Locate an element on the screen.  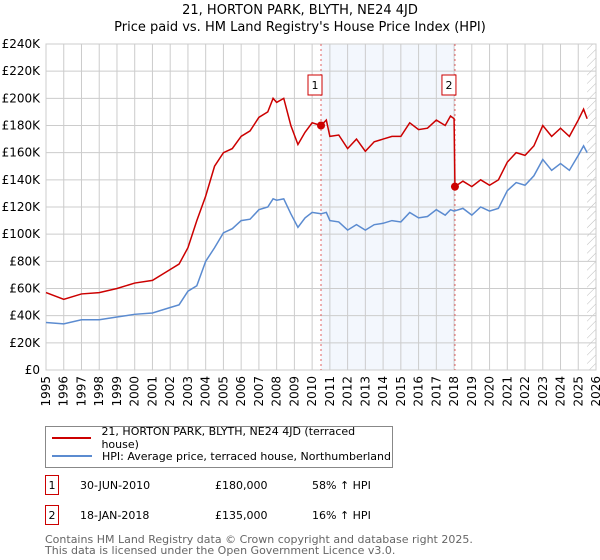
y-tick-label: £140K is located at coordinates (22, 180).